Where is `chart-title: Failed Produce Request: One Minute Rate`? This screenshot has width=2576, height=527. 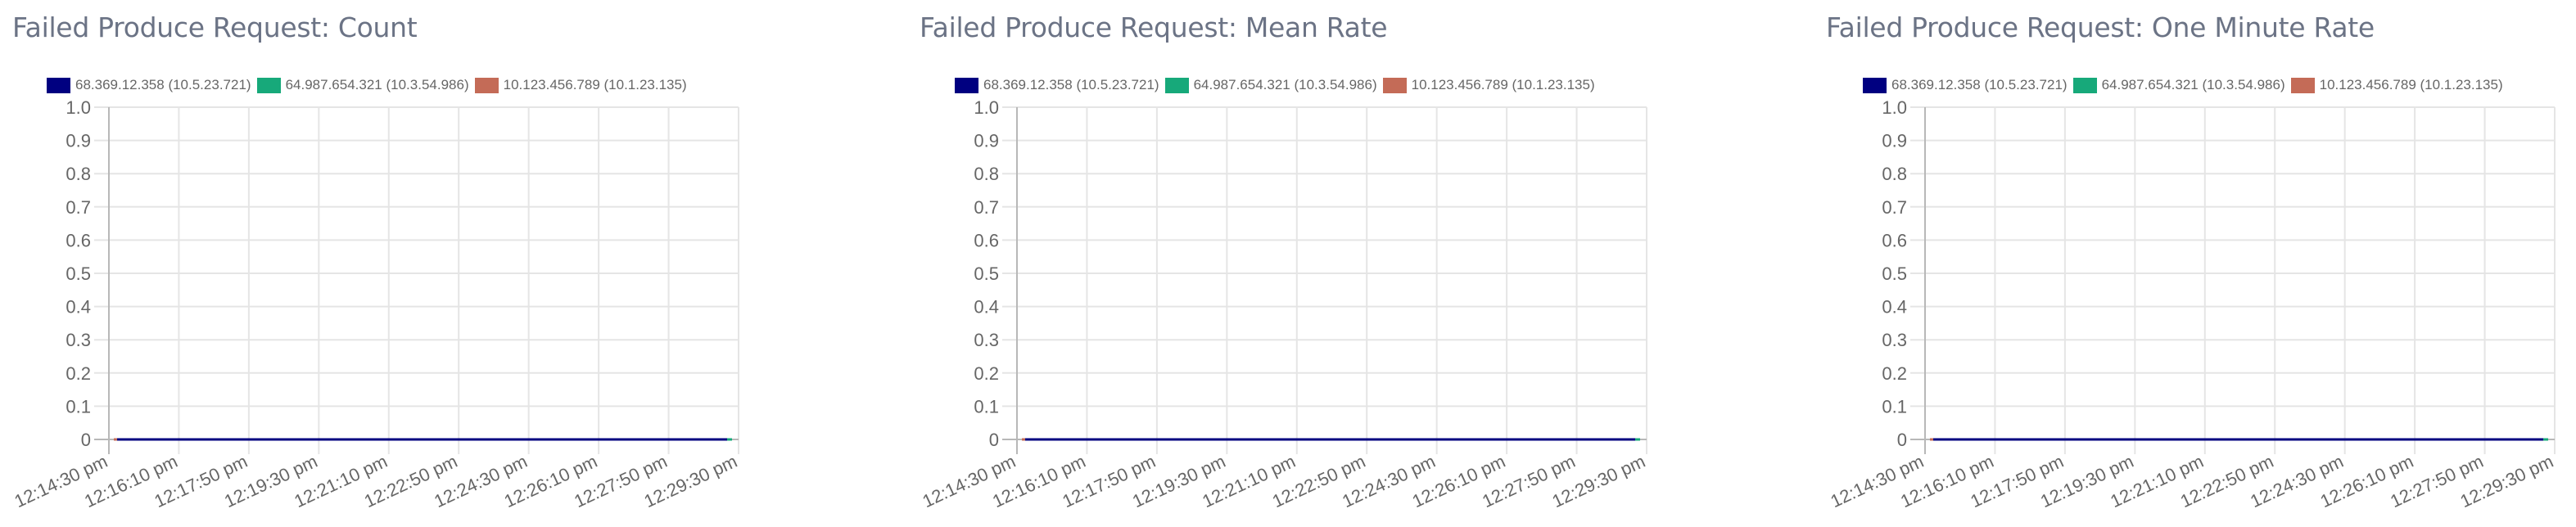
chart-title: Failed Produce Request: One Minute Rate is located at coordinates (2100, 27).